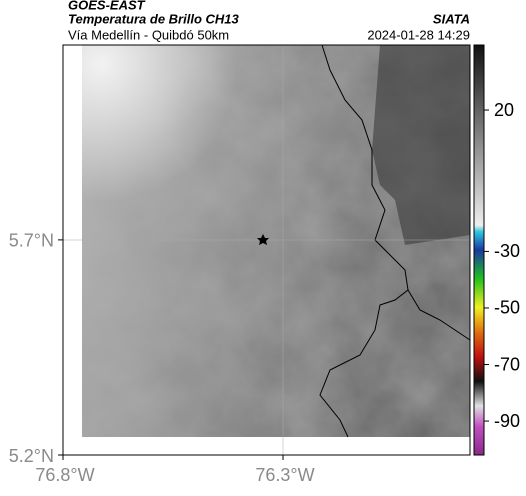 The image size is (526, 496). Describe the element at coordinates (154, 18) in the screenshot. I see `title: Temperatura de Brillo CH13` at that location.